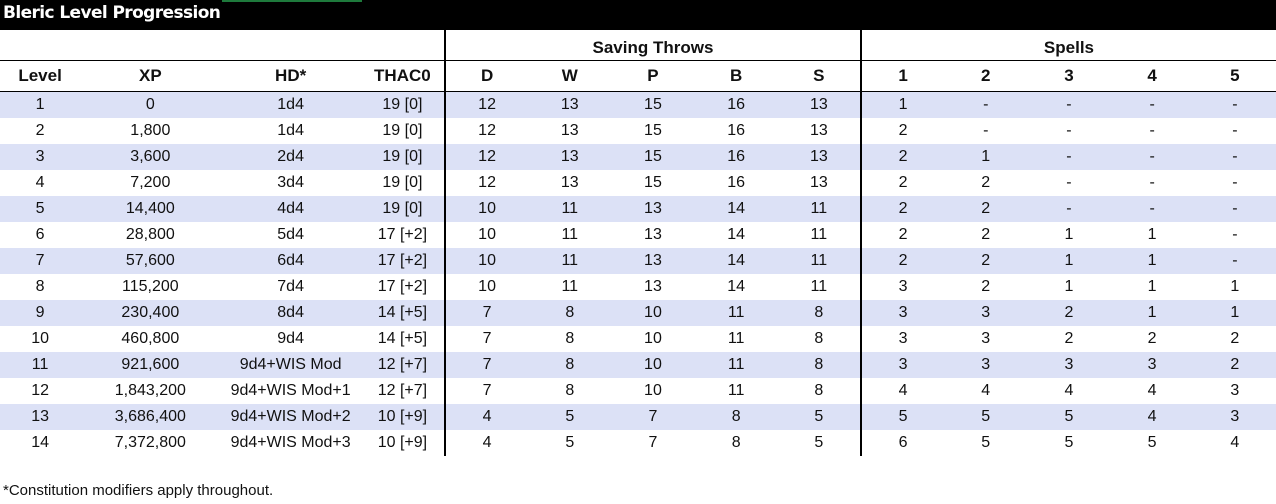 This screenshot has height=504, width=1276. Describe the element at coordinates (290, 312) in the screenshot. I see `table-cell: 8d4` at that location.